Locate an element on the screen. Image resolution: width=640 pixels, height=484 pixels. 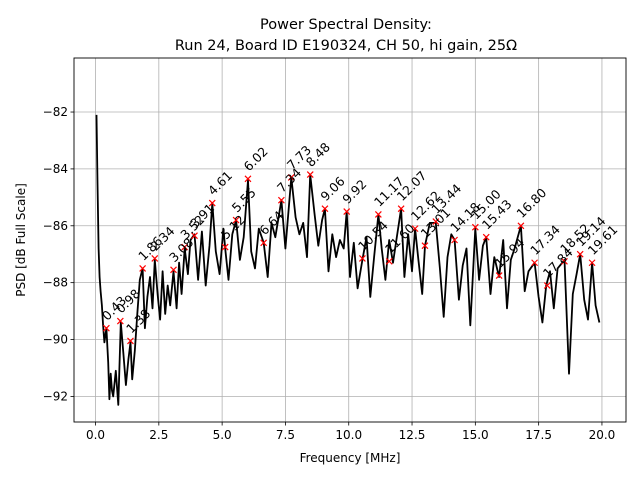
y-tick-label: −92 is located at coordinates (55, 396).